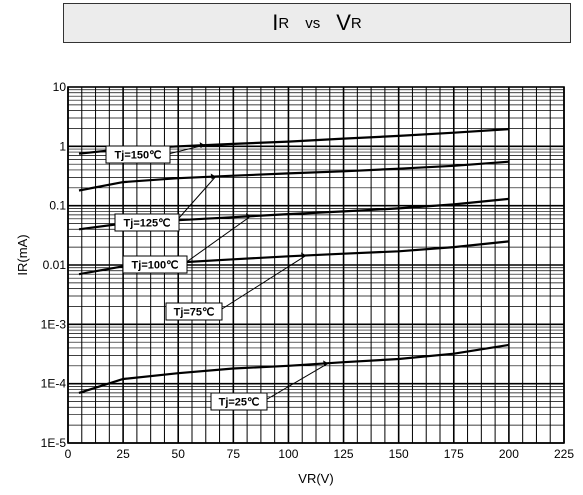 The width and height of the screenshot is (583, 495). What do you see at coordinates (123, 454) in the screenshot?
I see `x-tick-label: 25` at bounding box center [123, 454].